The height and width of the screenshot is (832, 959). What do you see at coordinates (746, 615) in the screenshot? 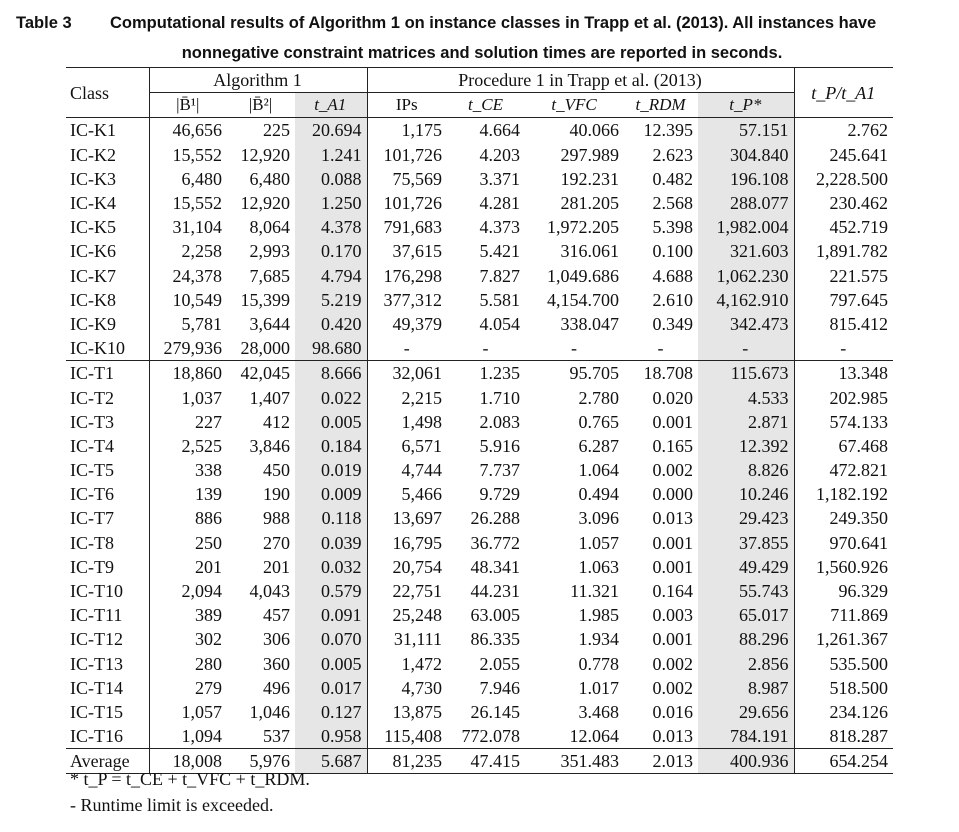
I see `cell-tp: 65.017` at bounding box center [746, 615].